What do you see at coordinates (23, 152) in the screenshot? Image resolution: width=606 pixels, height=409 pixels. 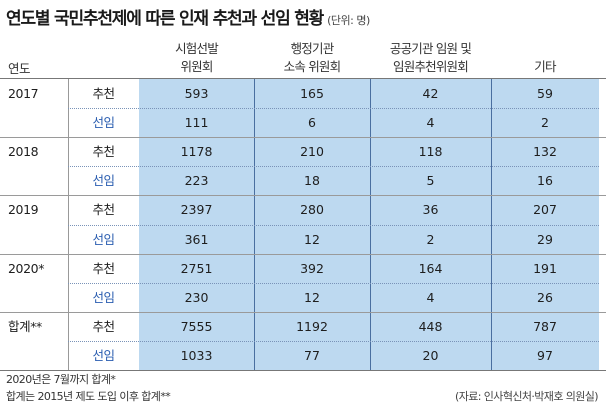 I see `year-label: 2018` at bounding box center [23, 152].